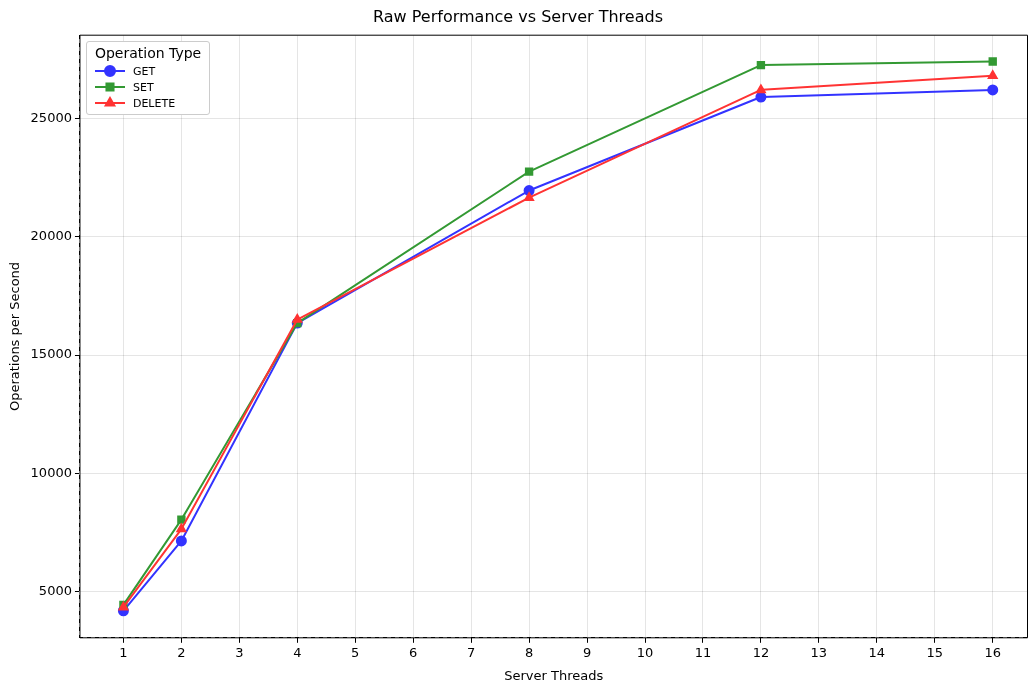 This screenshot has height=690, width=1034. Describe the element at coordinates (587, 652) in the screenshot. I see `x-tick-label: 9` at that location.